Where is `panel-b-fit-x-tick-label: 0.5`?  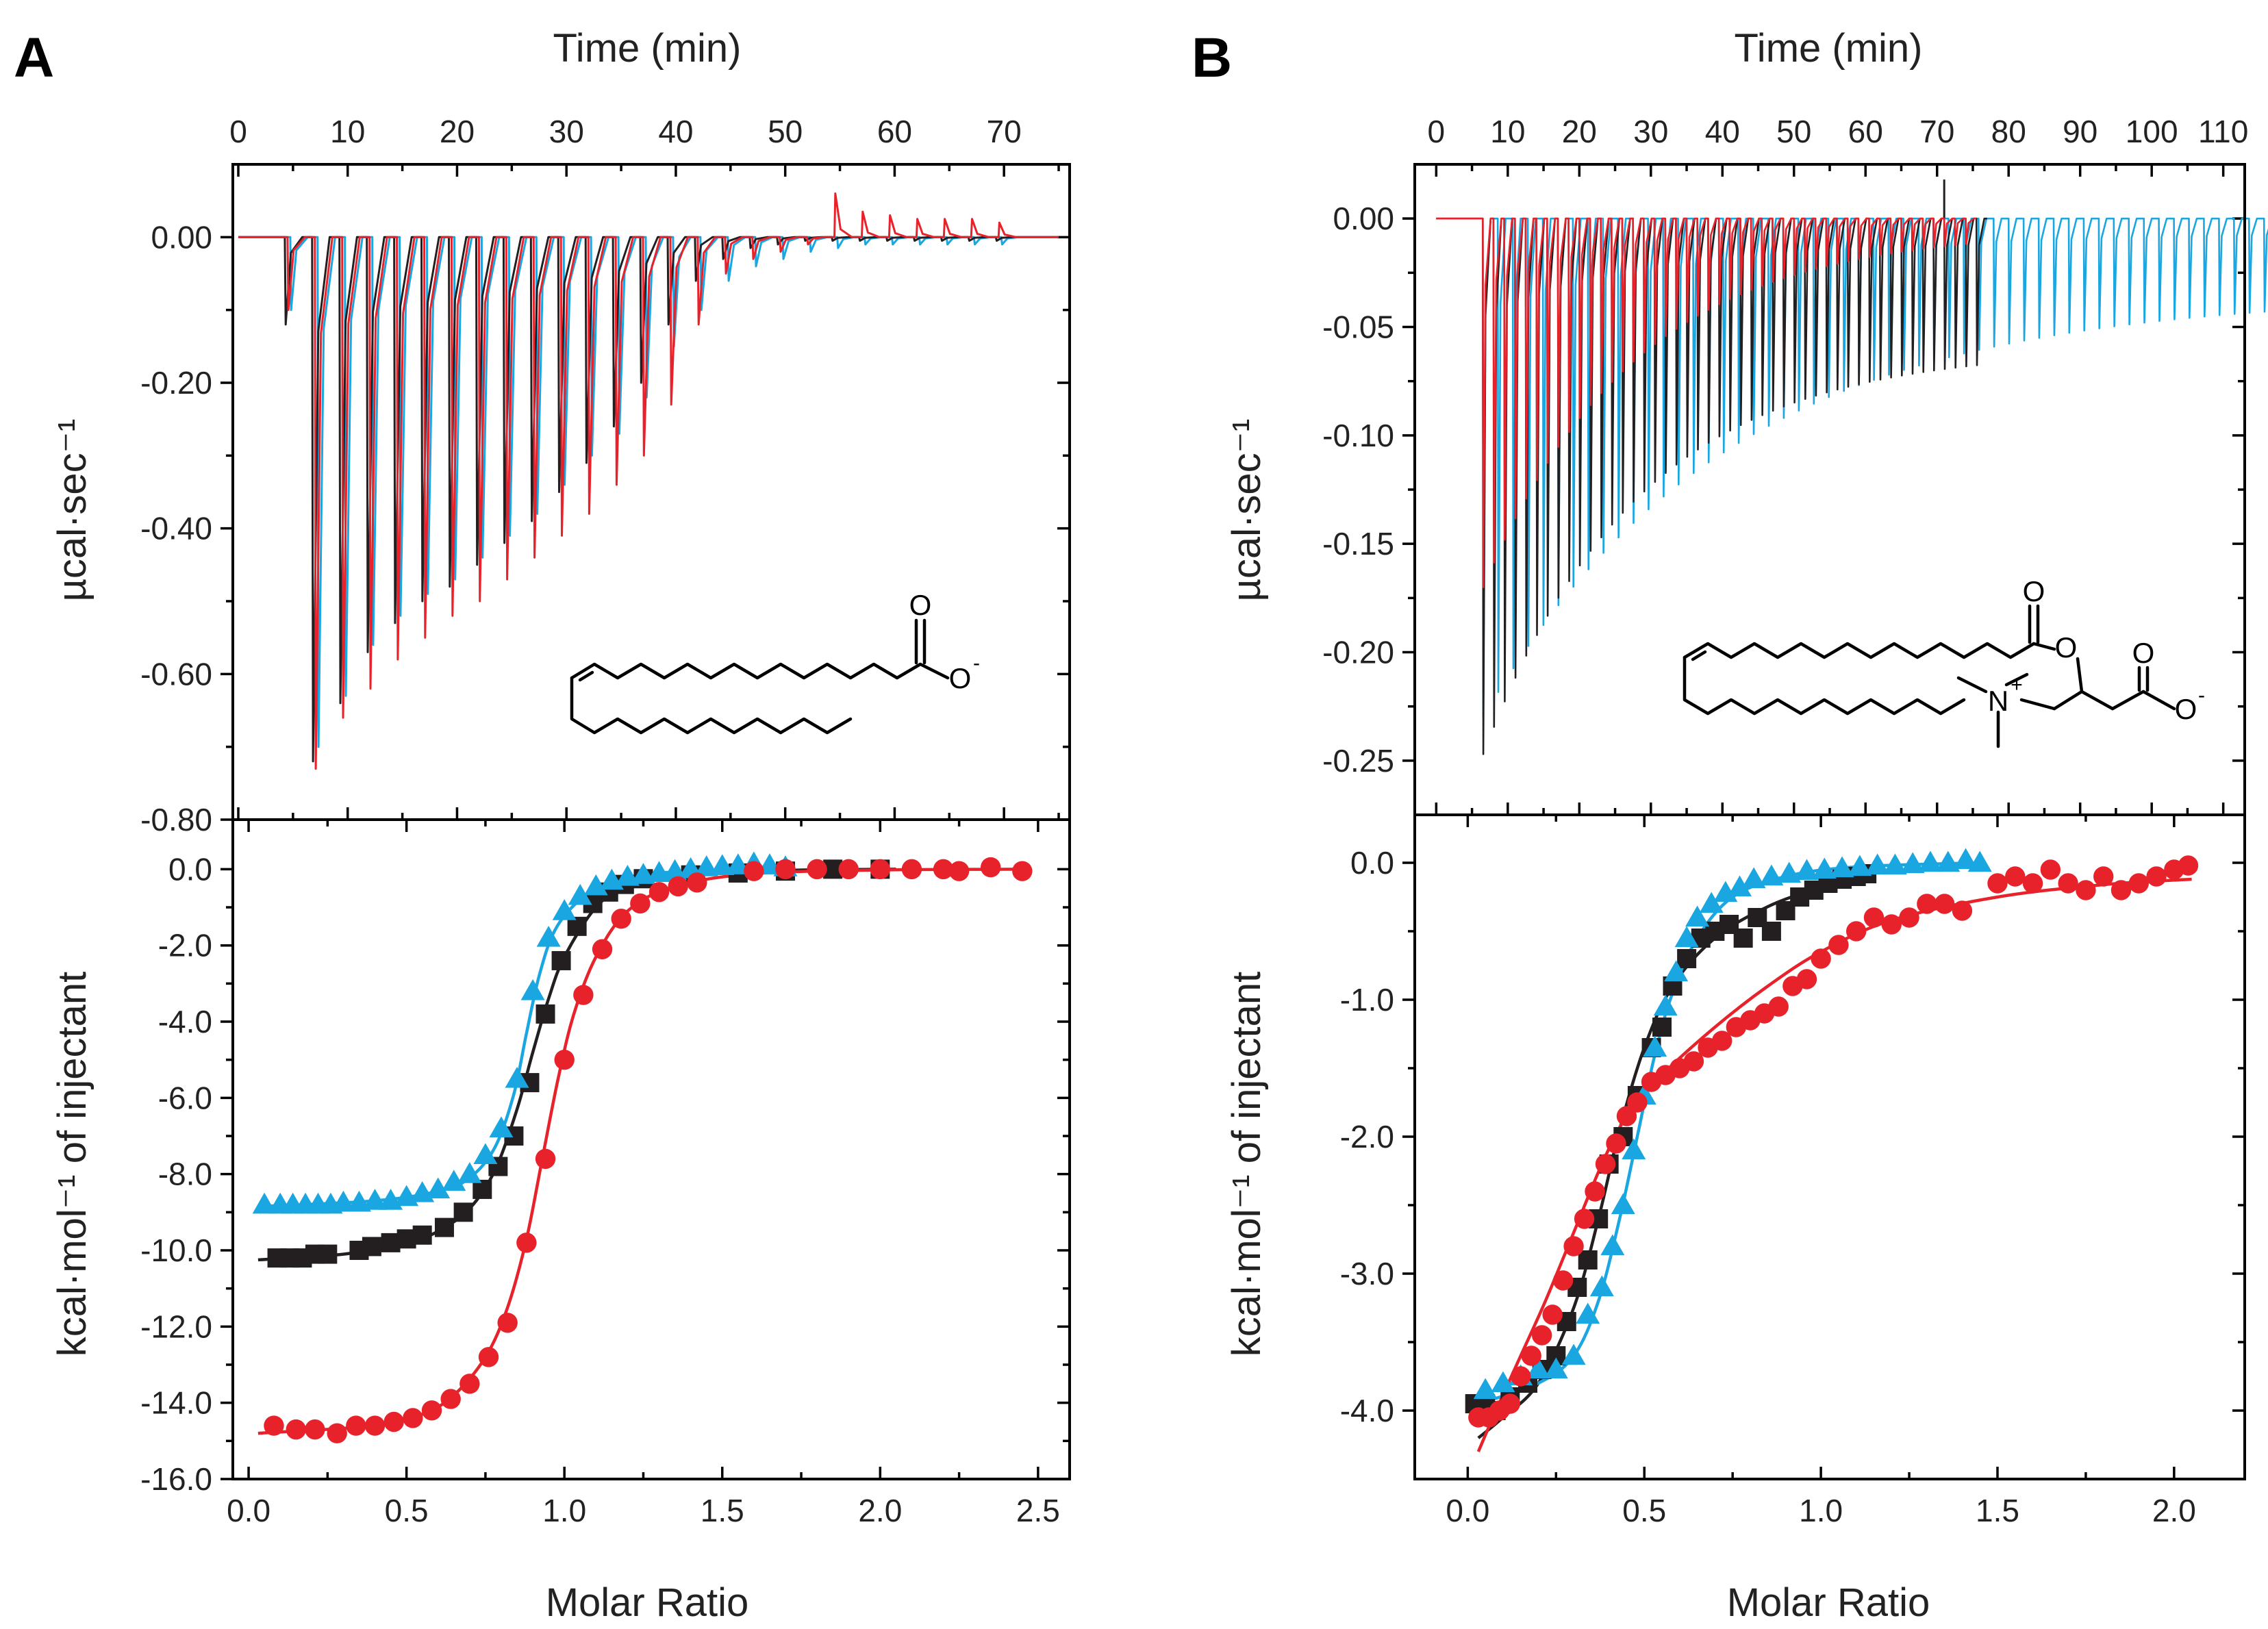 panel-b-fit-x-tick-label: 0.5 is located at coordinates (1644, 1510).